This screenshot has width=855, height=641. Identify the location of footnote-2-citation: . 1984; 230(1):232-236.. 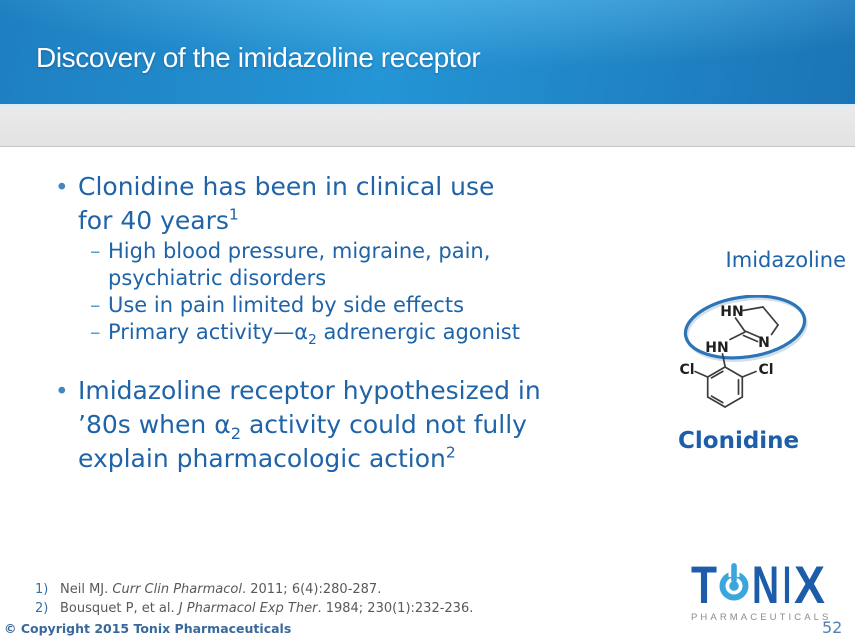
(395, 608).